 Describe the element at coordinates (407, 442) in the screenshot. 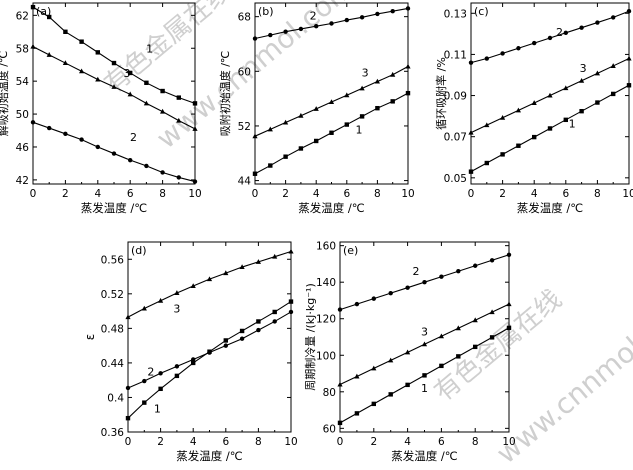

I see `x-tick-label: 4` at that location.